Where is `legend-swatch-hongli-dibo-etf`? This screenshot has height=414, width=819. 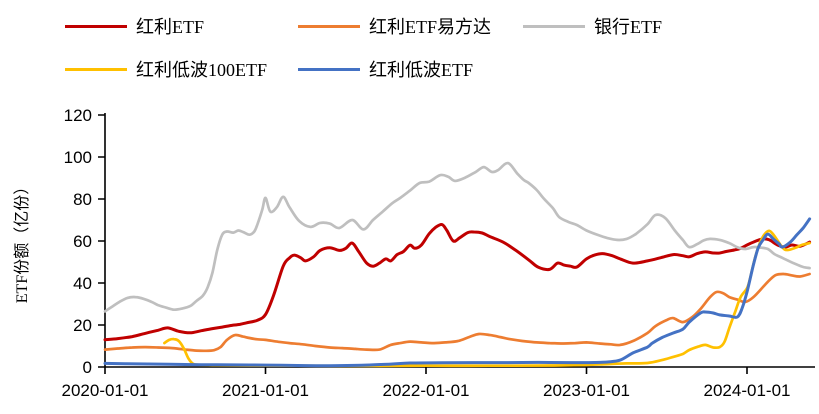
legend-swatch-hongli-dibo-etf is located at coordinates (329, 69).